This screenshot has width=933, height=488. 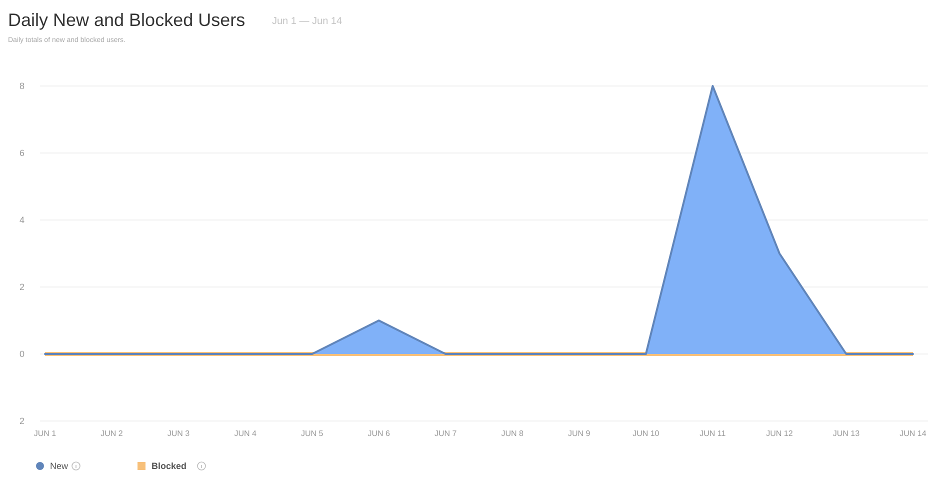 What do you see at coordinates (169, 466) in the screenshot?
I see `legend-label: Blocked` at bounding box center [169, 466].